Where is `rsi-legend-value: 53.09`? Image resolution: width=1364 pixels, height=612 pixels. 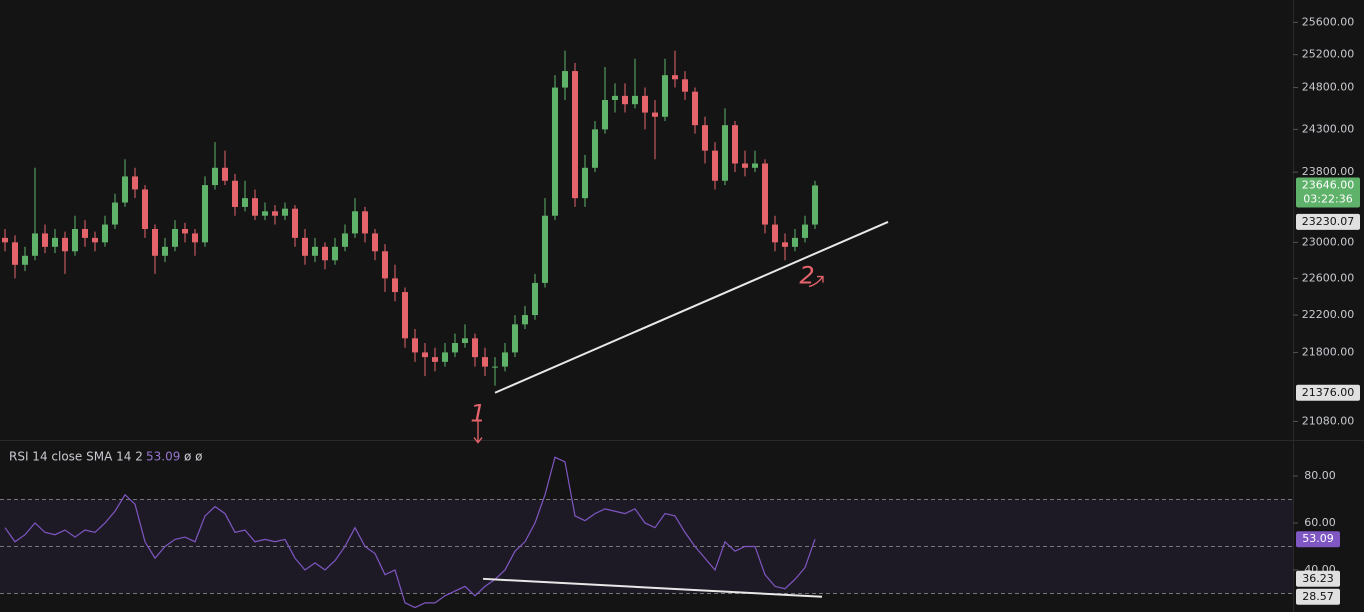
rsi-legend-value: 53.09 is located at coordinates (163, 457).